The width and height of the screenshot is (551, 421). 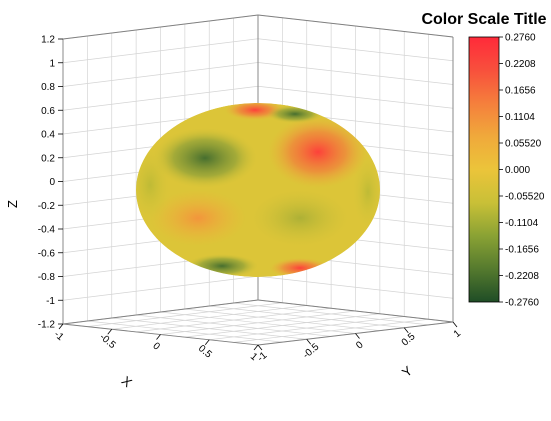 I want to click on z-tick-label: 0, so click(x=52, y=182).